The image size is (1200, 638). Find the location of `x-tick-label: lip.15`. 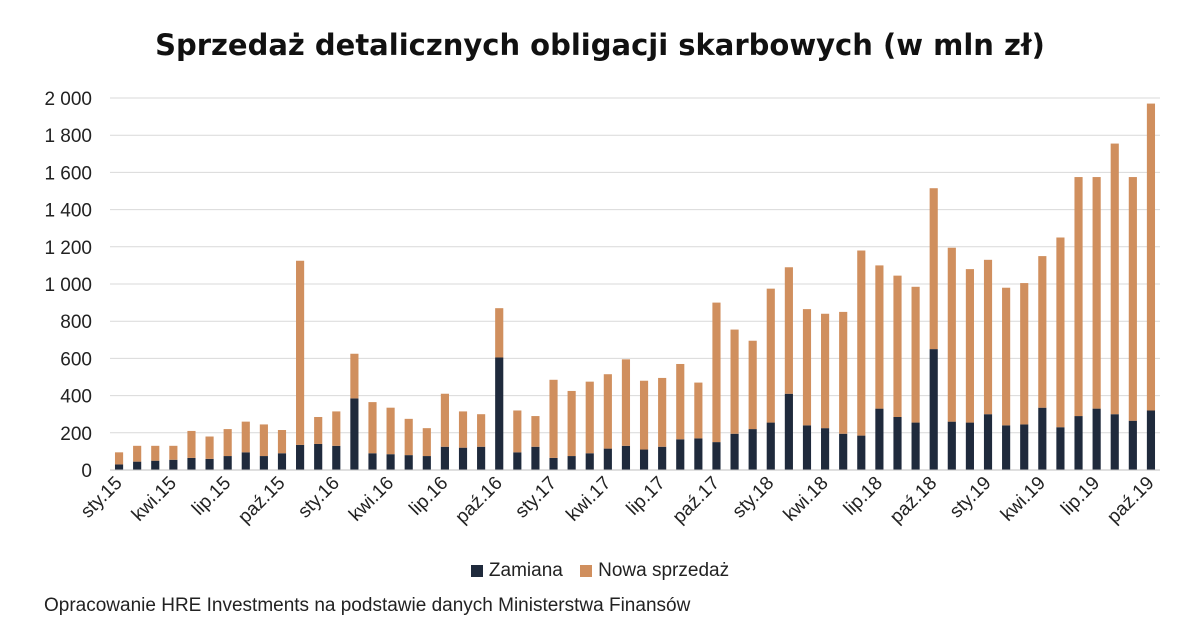

x-tick-label: lip.15 is located at coordinates (211, 496).